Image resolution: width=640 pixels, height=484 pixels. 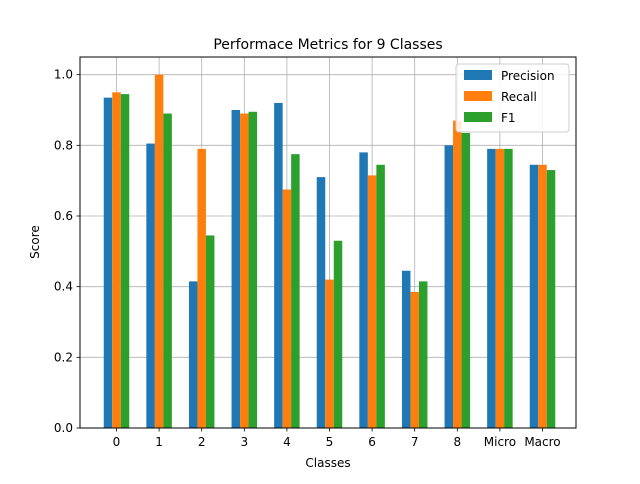 What do you see at coordinates (63, 428) in the screenshot?
I see `y-tick-label: 0.0` at bounding box center [63, 428].